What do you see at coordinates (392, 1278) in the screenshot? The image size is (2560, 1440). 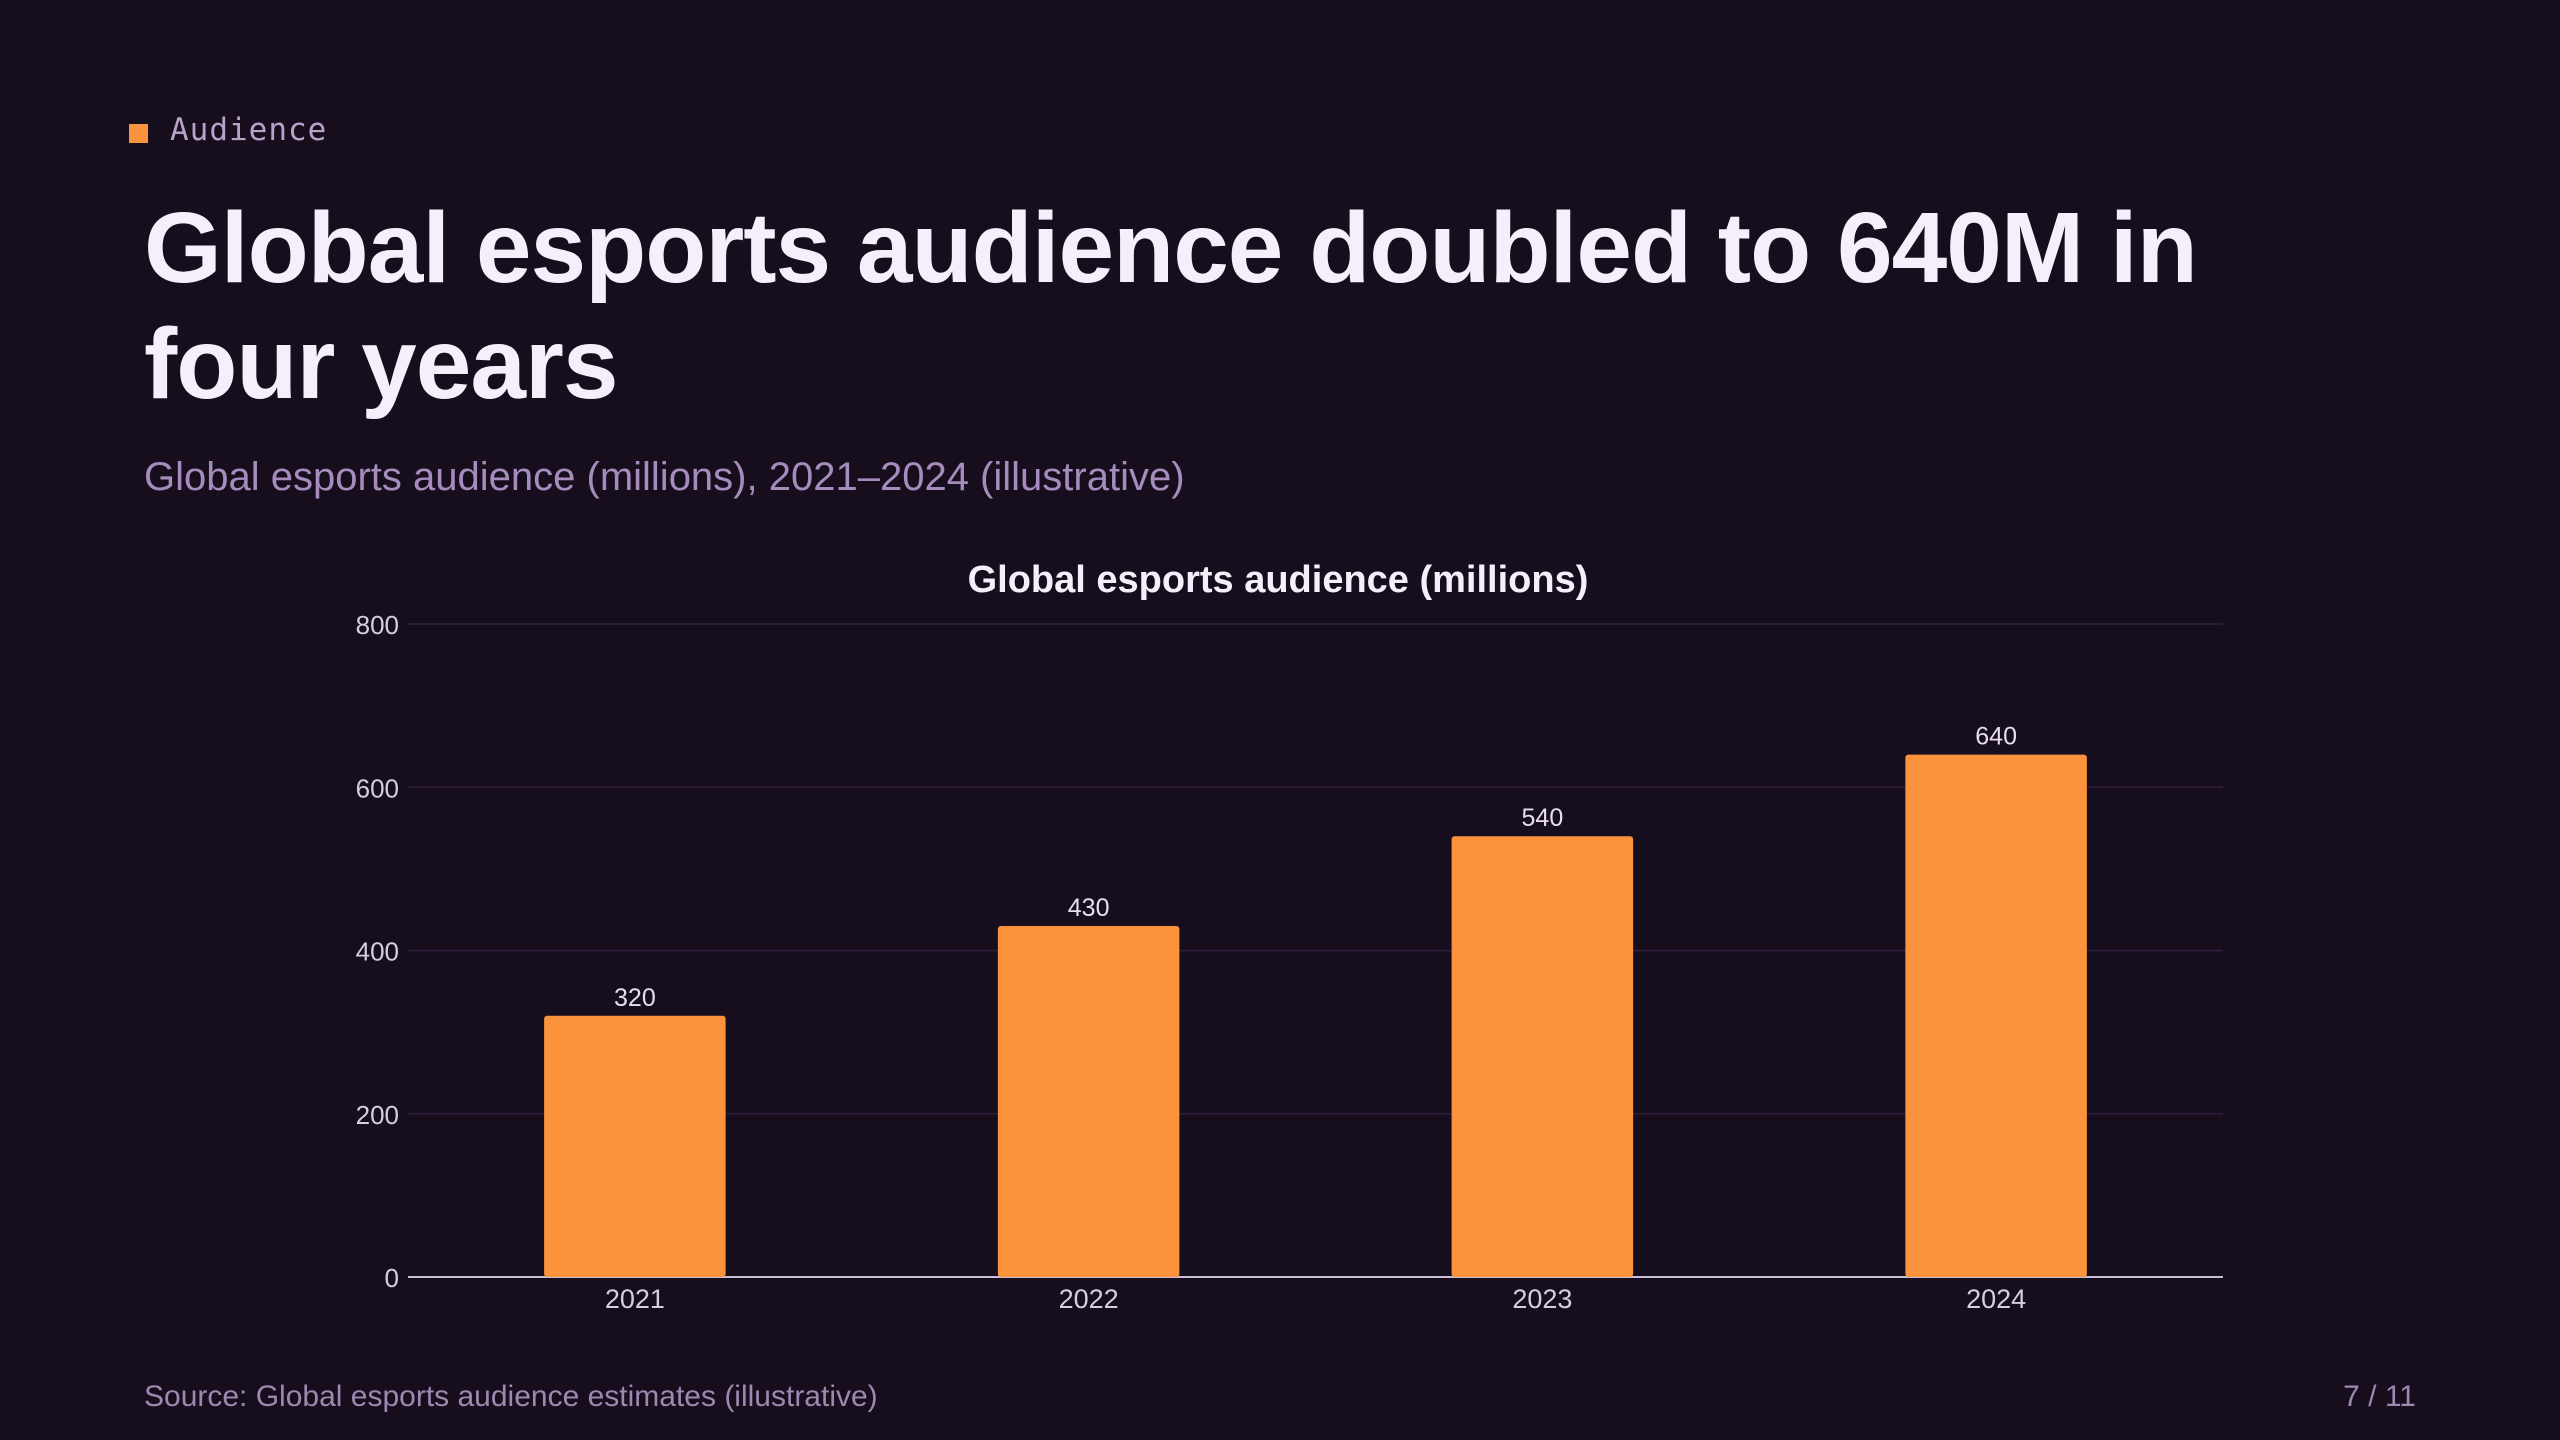 I see `y-tick-label: 0` at bounding box center [392, 1278].